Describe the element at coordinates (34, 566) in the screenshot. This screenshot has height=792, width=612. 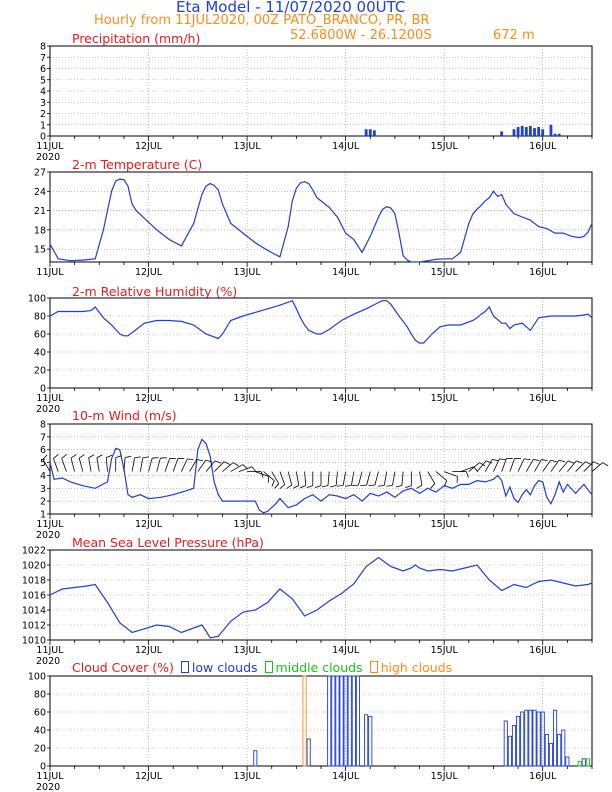
I see `y-tick-label: 1020` at that location.